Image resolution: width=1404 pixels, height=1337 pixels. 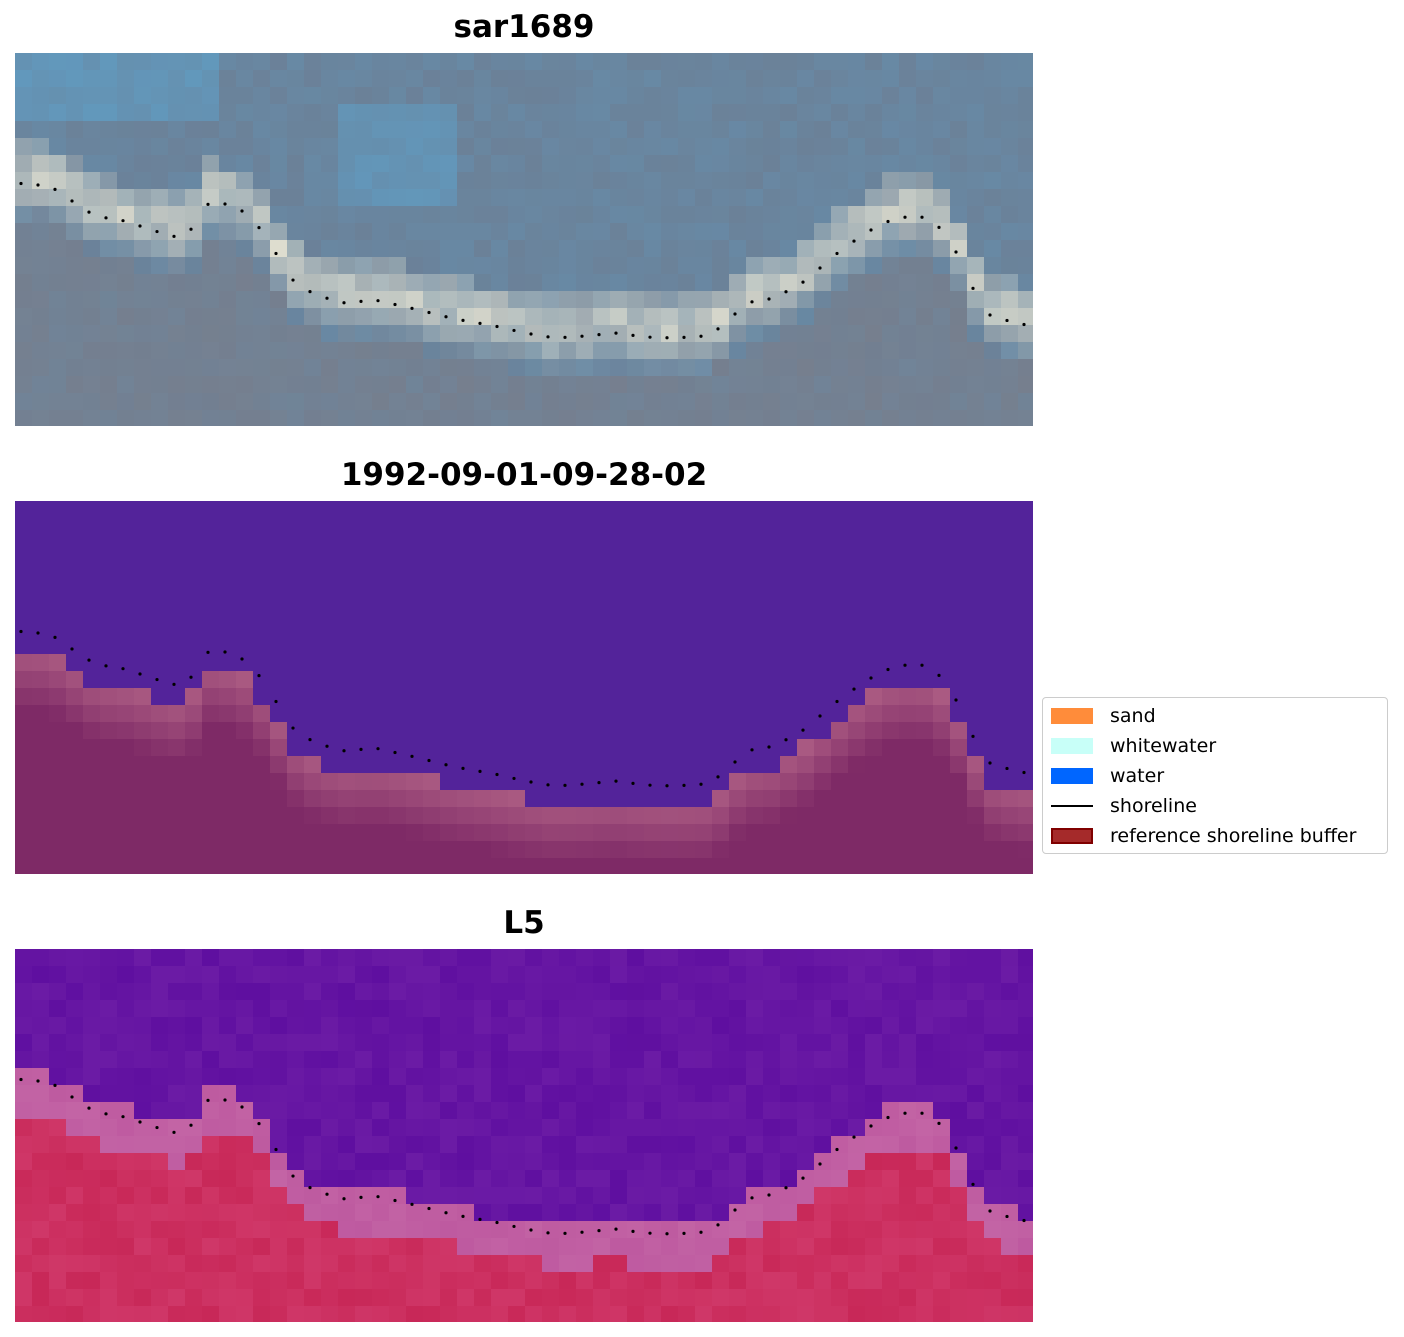 What do you see at coordinates (524, 475) in the screenshot?
I see `panel-title-classification: 1992-09-01-09-28-02` at bounding box center [524, 475].